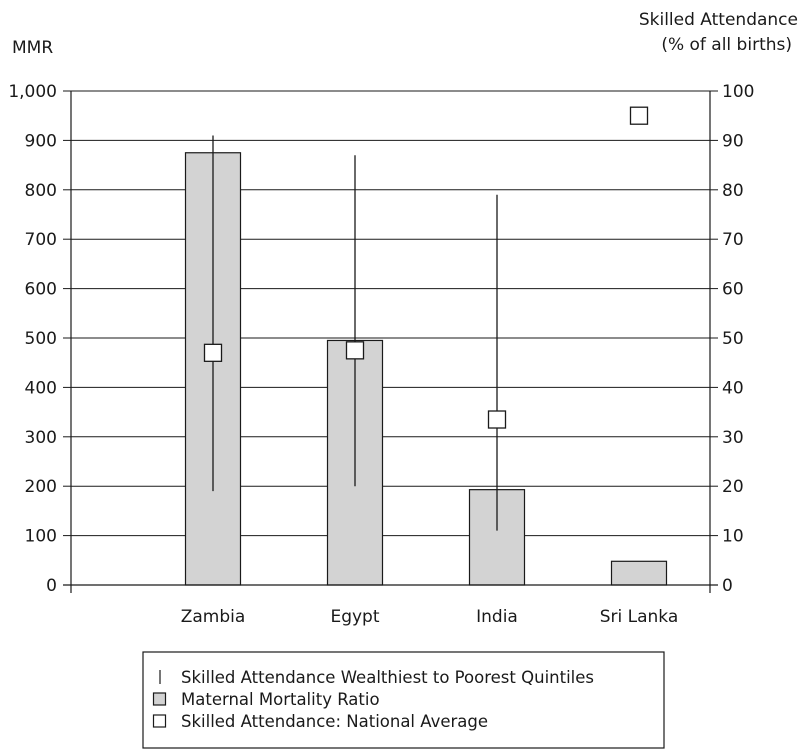  I want to click on left-tick-label: 1,000, so click(32, 92).